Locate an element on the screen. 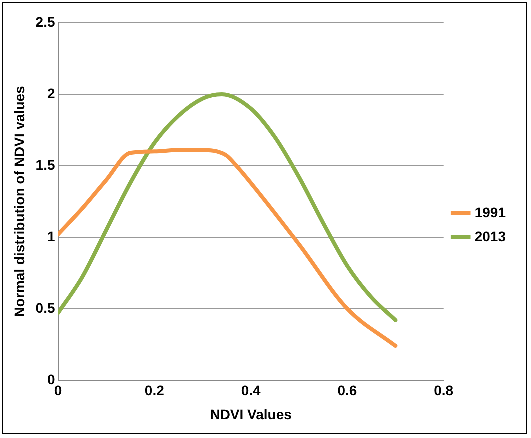  x-tick-label: 0.2 is located at coordinates (154, 390).